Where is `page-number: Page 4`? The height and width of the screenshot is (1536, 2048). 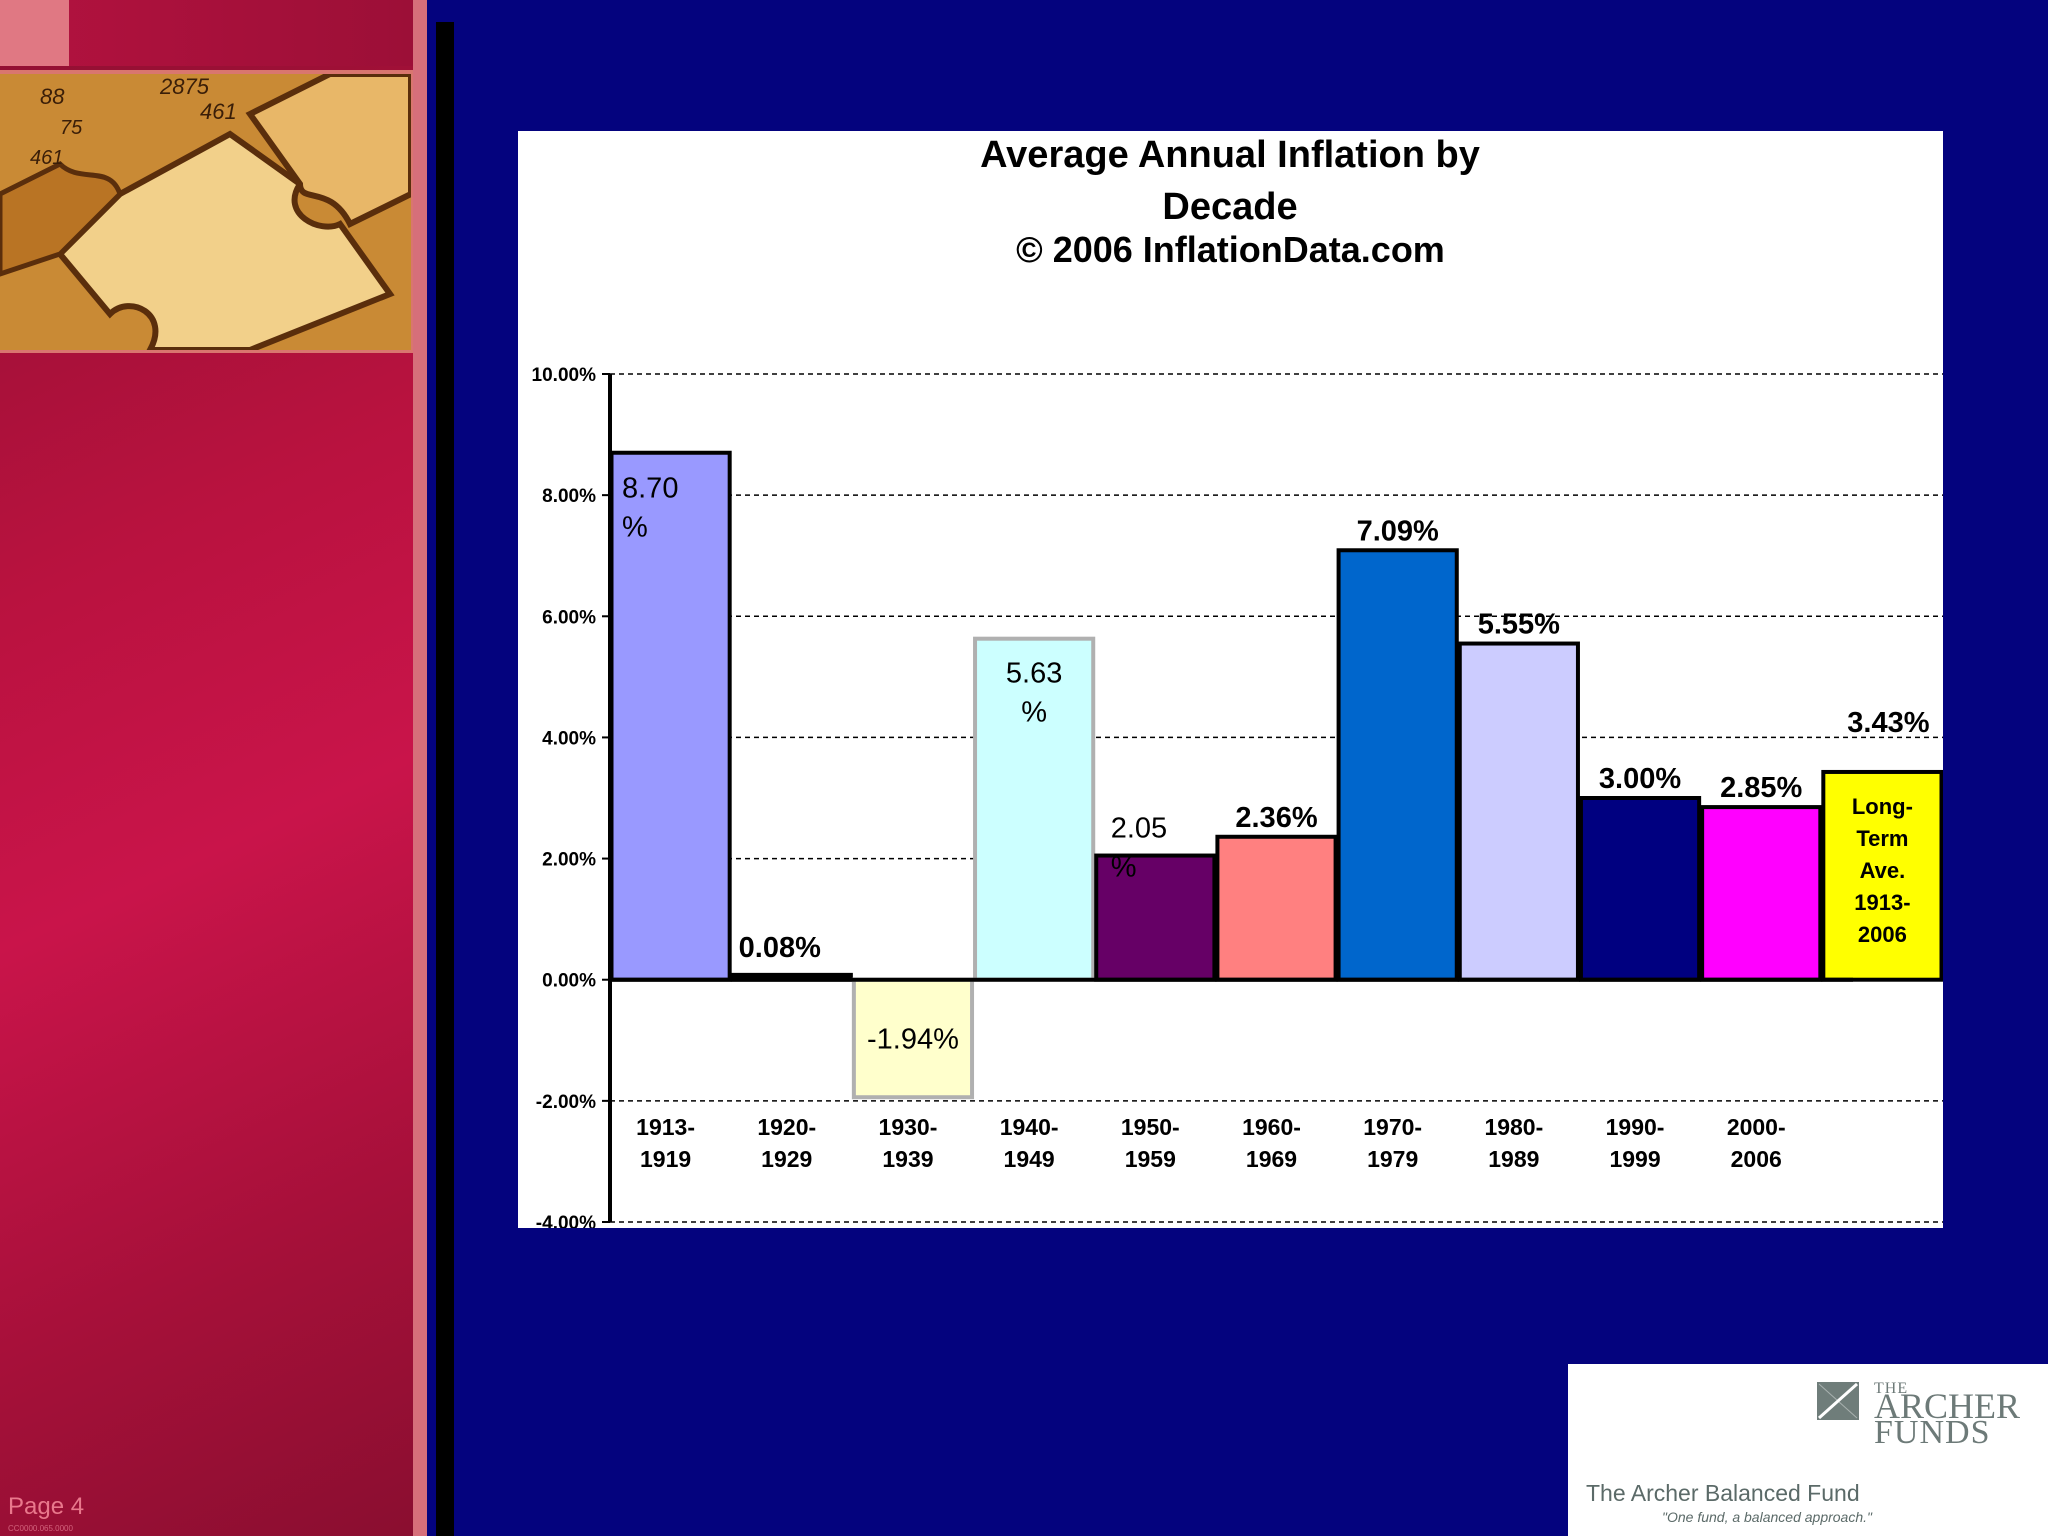 page-number: Page 4 is located at coordinates (46, 1506).